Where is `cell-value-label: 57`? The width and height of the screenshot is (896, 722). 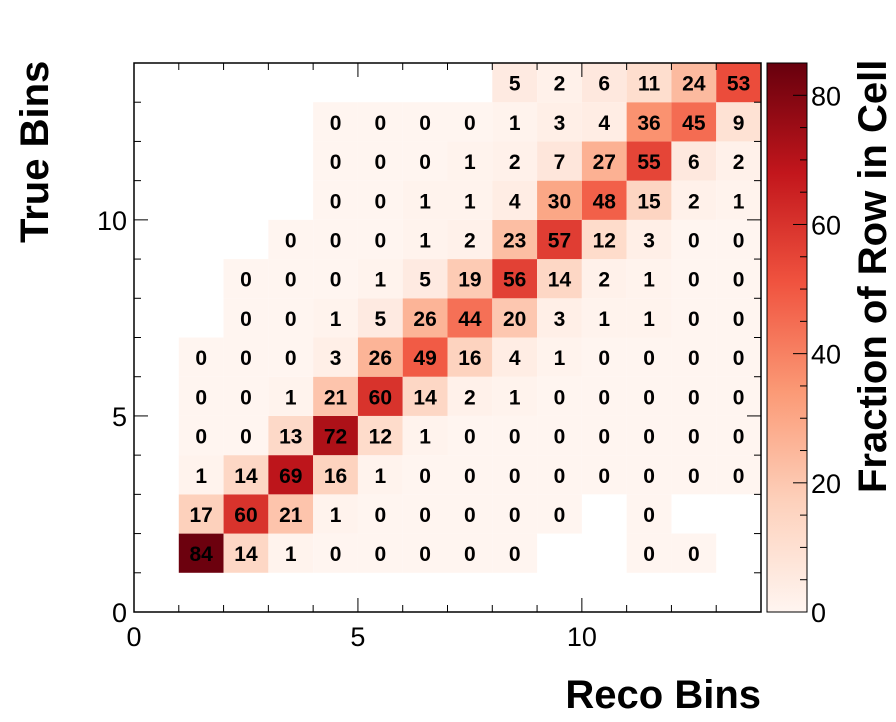 cell-value-label: 57 is located at coordinates (559, 240).